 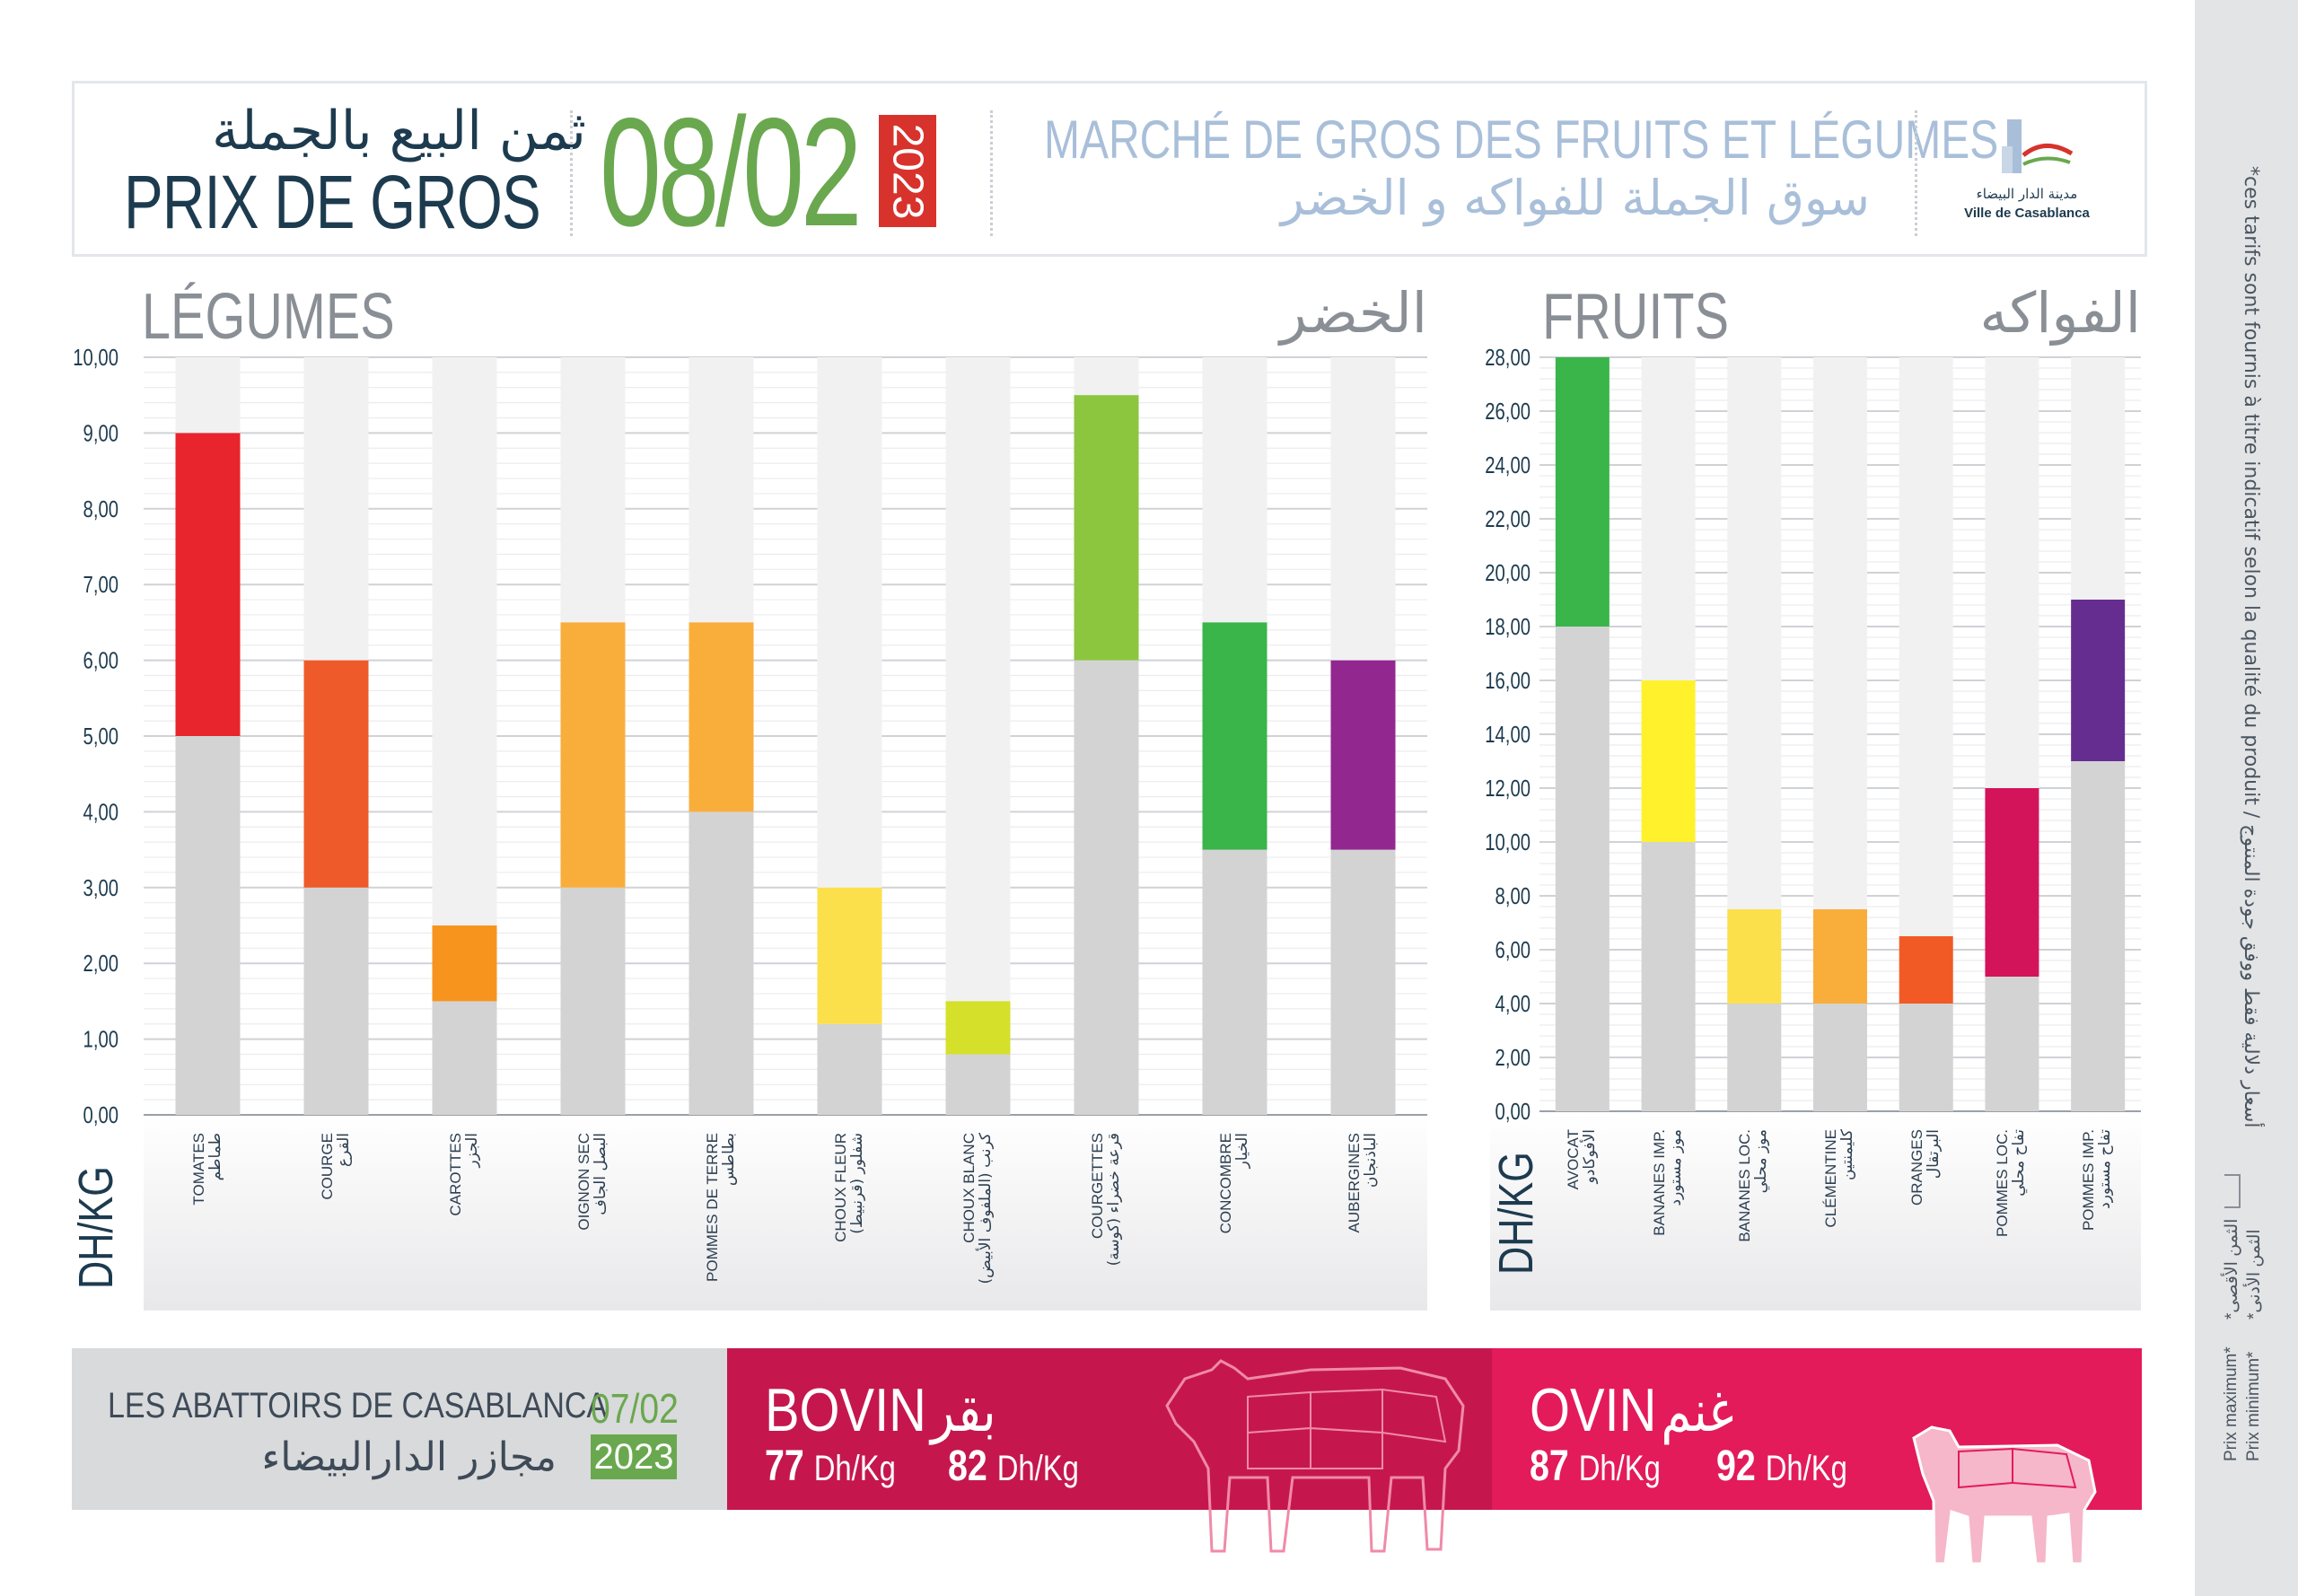 What do you see at coordinates (1109, 1450) in the screenshot?
I see `bovin-panel: BOVINبقر 77 Dh/Kg 82 Dh/Kg` at bounding box center [1109, 1450].